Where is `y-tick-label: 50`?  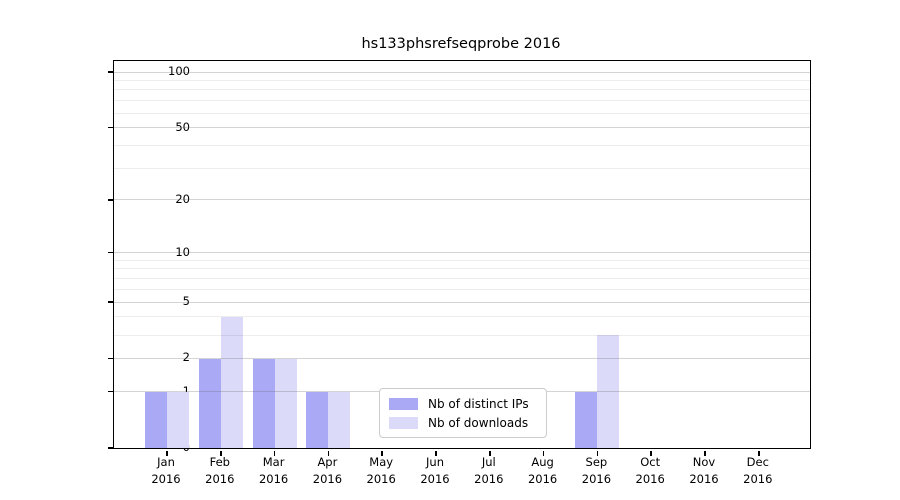
y-tick-label: 50 is located at coordinates (182, 126).